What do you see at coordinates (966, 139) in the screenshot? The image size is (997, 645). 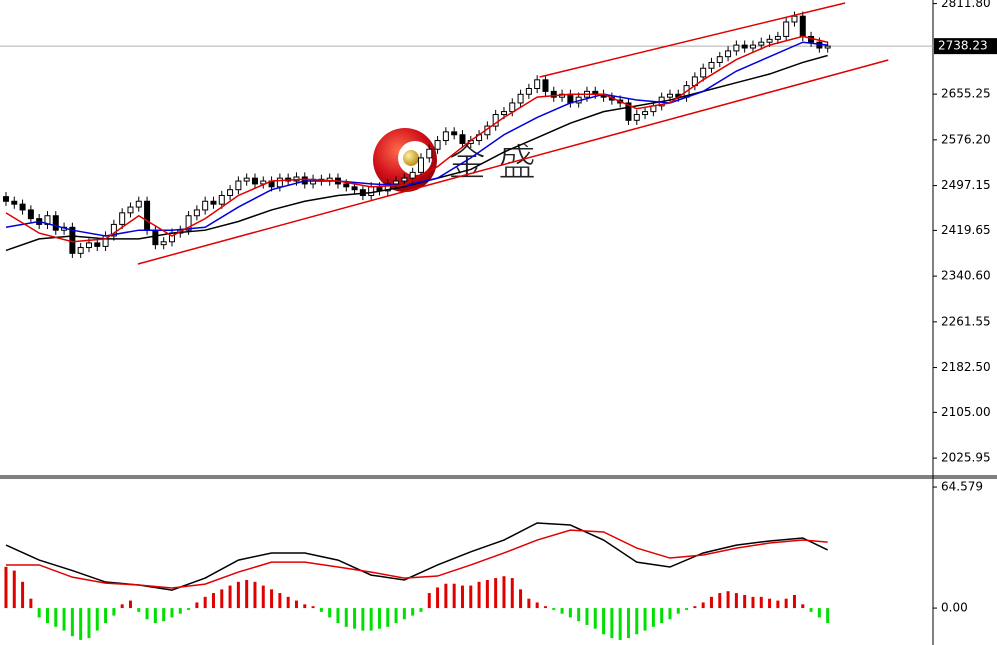 I see `y-tick-label: 2576.20` at bounding box center [966, 139].